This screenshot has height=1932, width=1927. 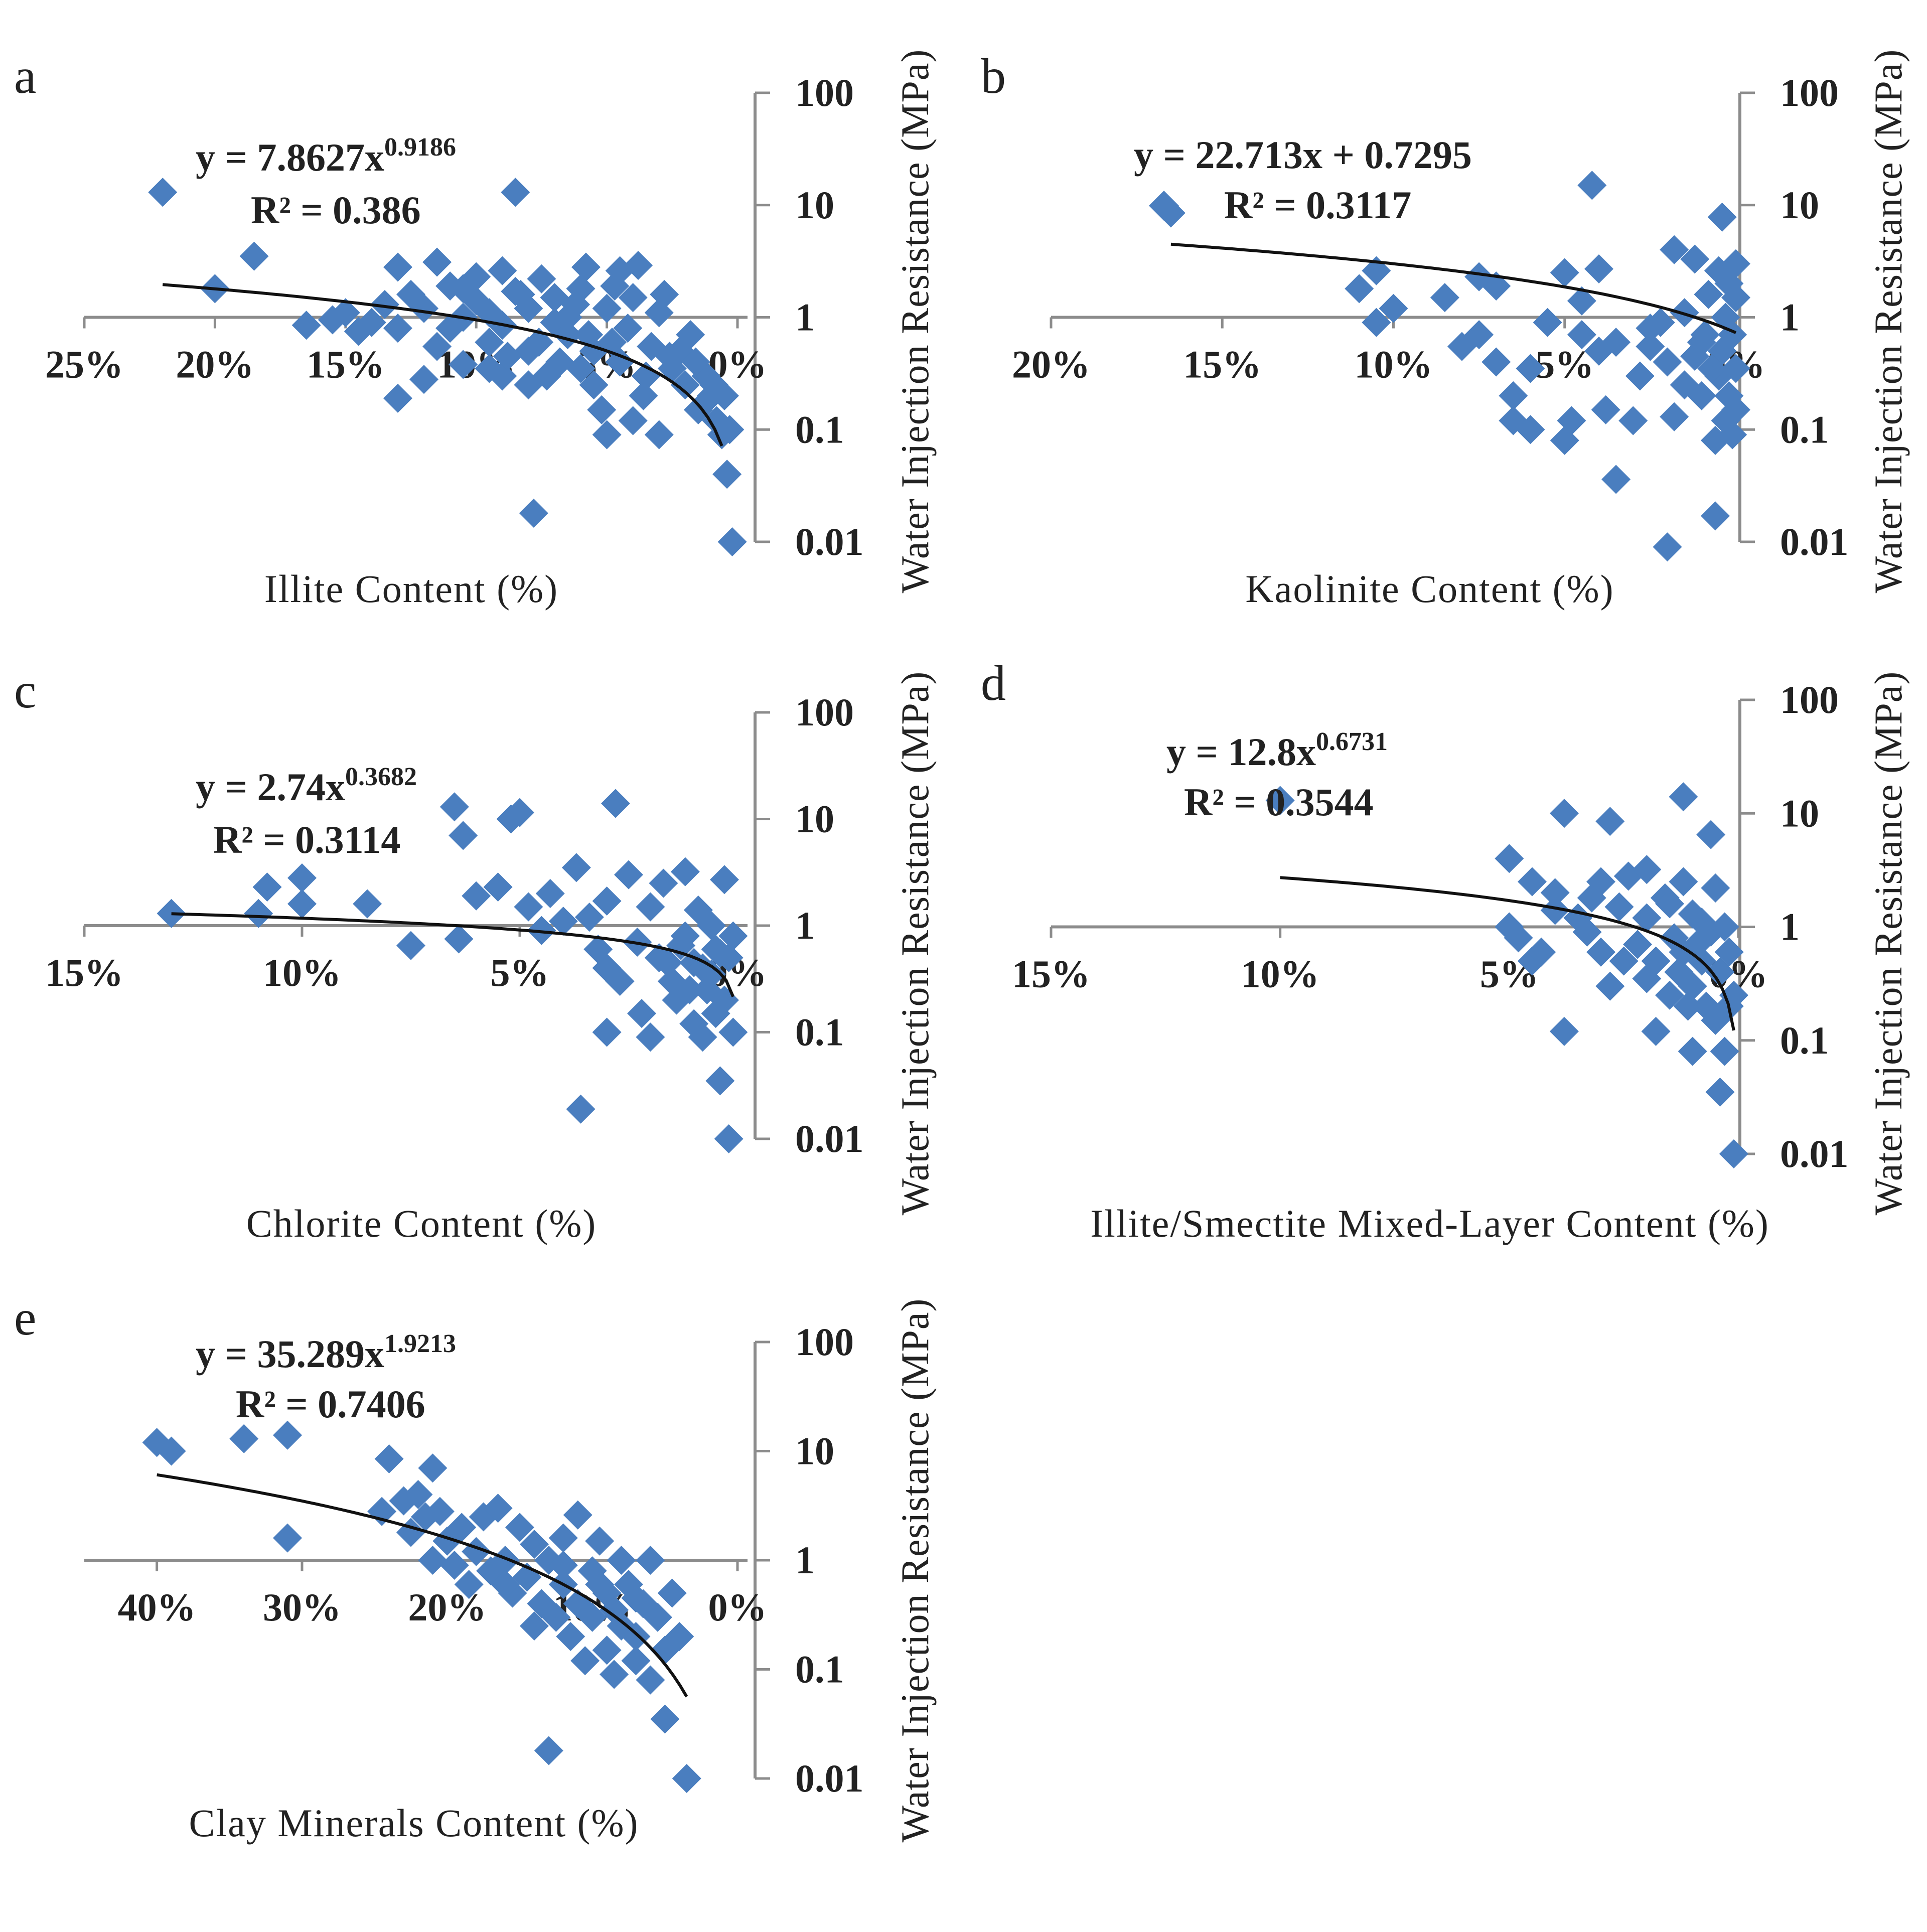 What do you see at coordinates (1799, 205) in the screenshot?
I see `y-tick-label: 10` at bounding box center [1799, 205].